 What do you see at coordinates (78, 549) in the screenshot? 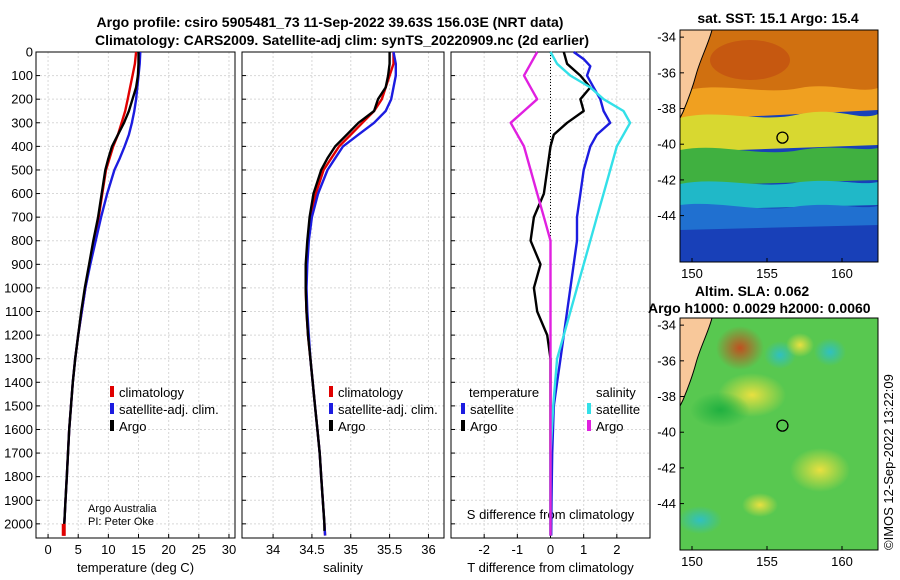
I see `x-tick-label: 5` at bounding box center [78, 549].